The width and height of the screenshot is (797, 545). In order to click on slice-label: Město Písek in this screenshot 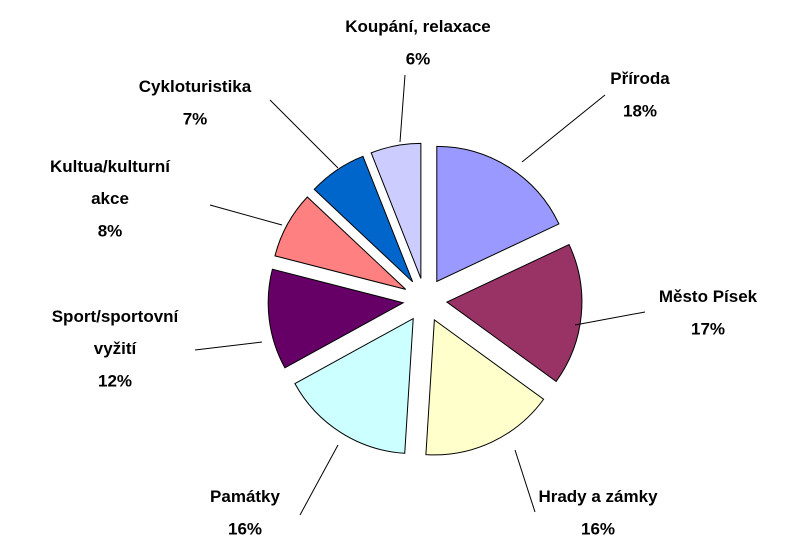, I will do `click(708, 296)`.